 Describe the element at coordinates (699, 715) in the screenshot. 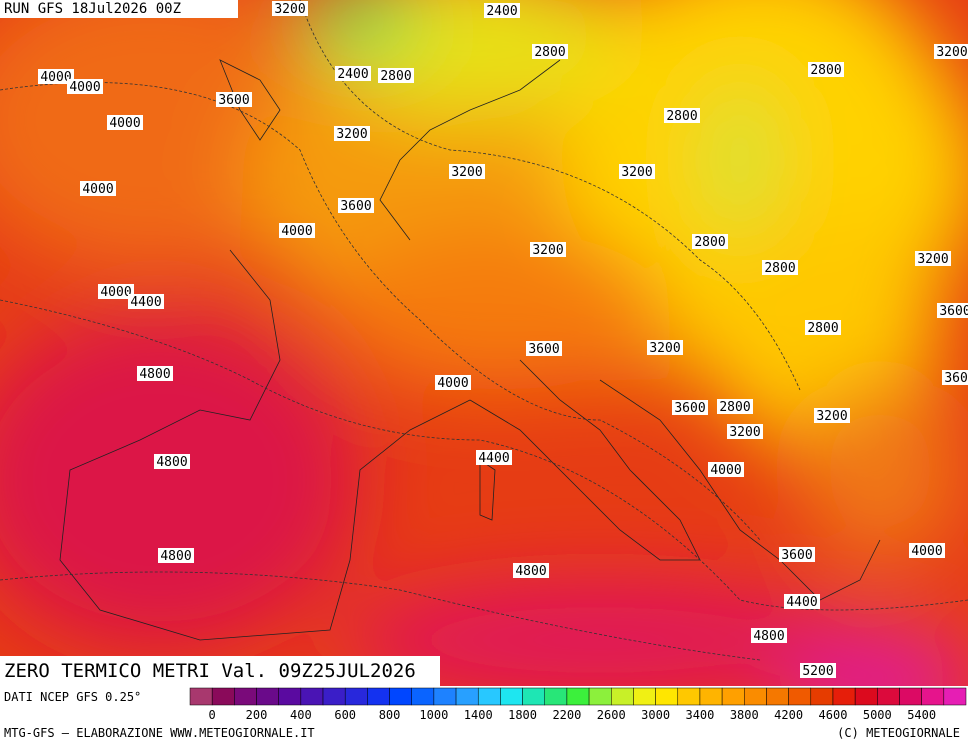

I see `colorbar-label: 3400` at that location.